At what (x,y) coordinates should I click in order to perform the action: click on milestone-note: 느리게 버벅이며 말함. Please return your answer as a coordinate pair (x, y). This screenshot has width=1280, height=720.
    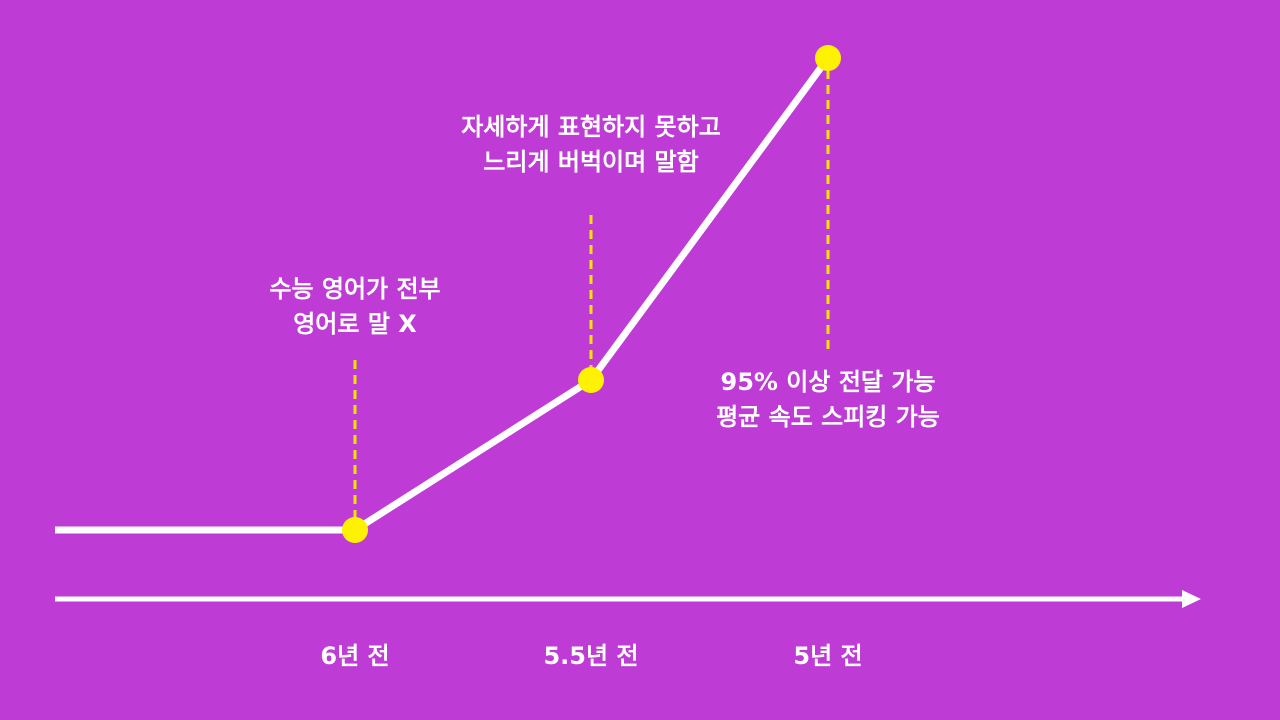
    Looking at the image, I should click on (590, 162).